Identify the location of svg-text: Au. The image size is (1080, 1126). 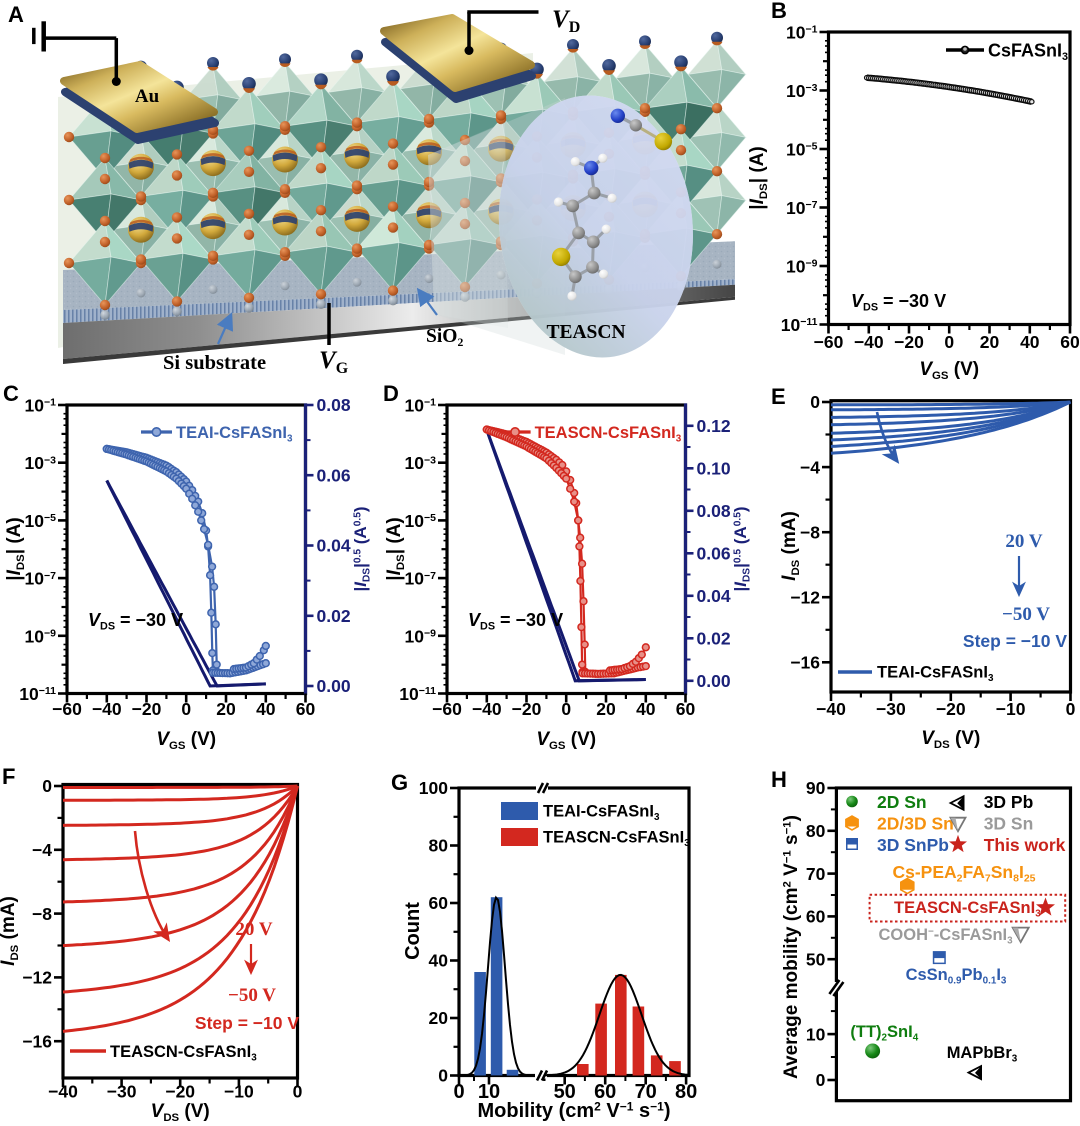
(147, 96).